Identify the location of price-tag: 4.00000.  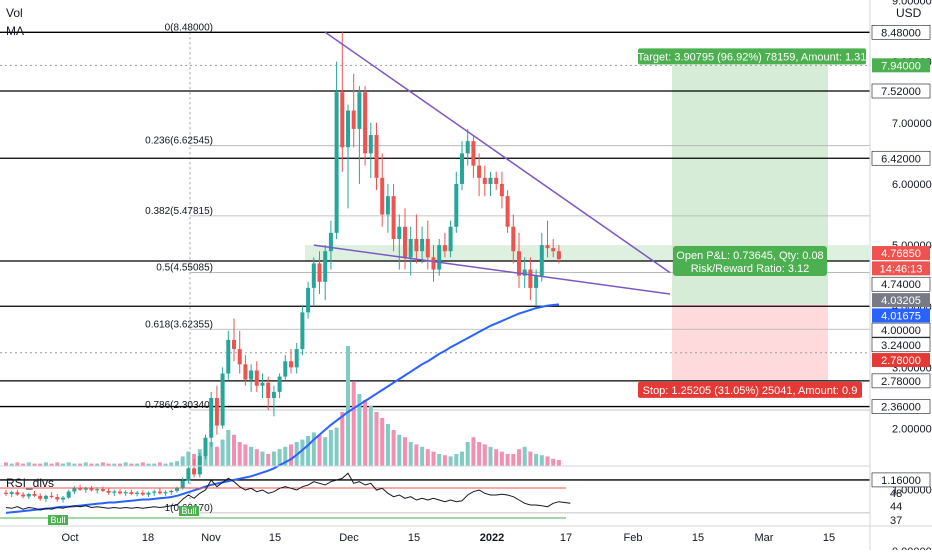
(901, 331).